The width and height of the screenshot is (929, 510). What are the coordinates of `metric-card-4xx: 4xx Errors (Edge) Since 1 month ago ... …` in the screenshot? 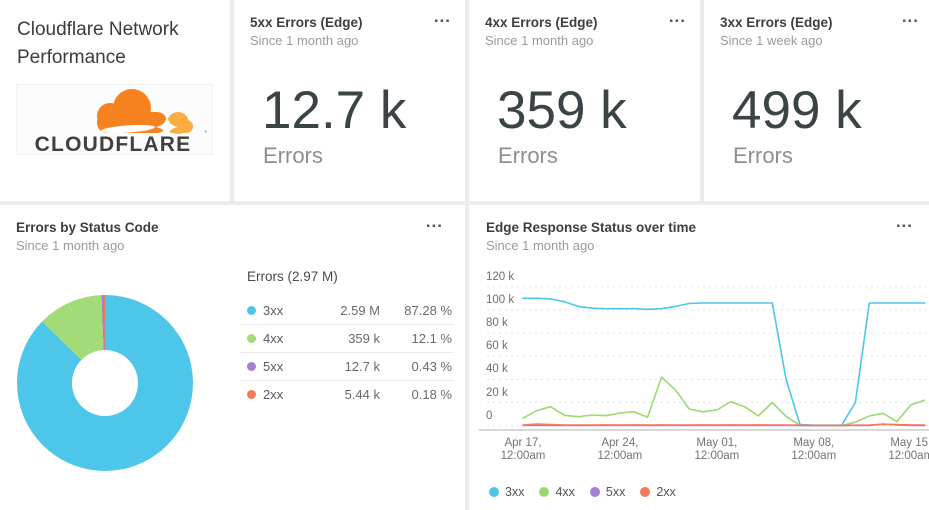 It's located at (584, 100).